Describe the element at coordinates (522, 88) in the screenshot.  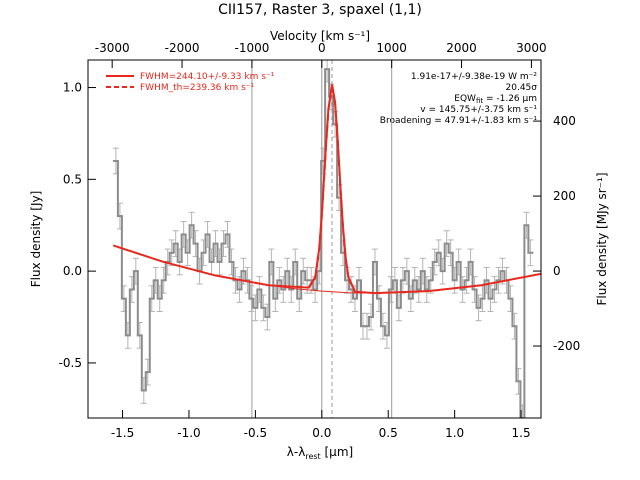
I see `annotation: 20.45σ` at that location.